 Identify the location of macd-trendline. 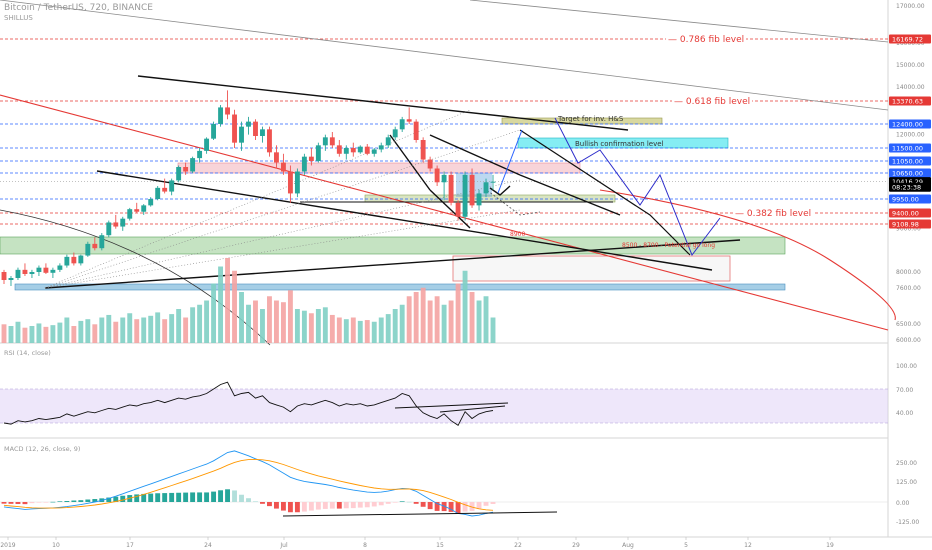
(420, 514).